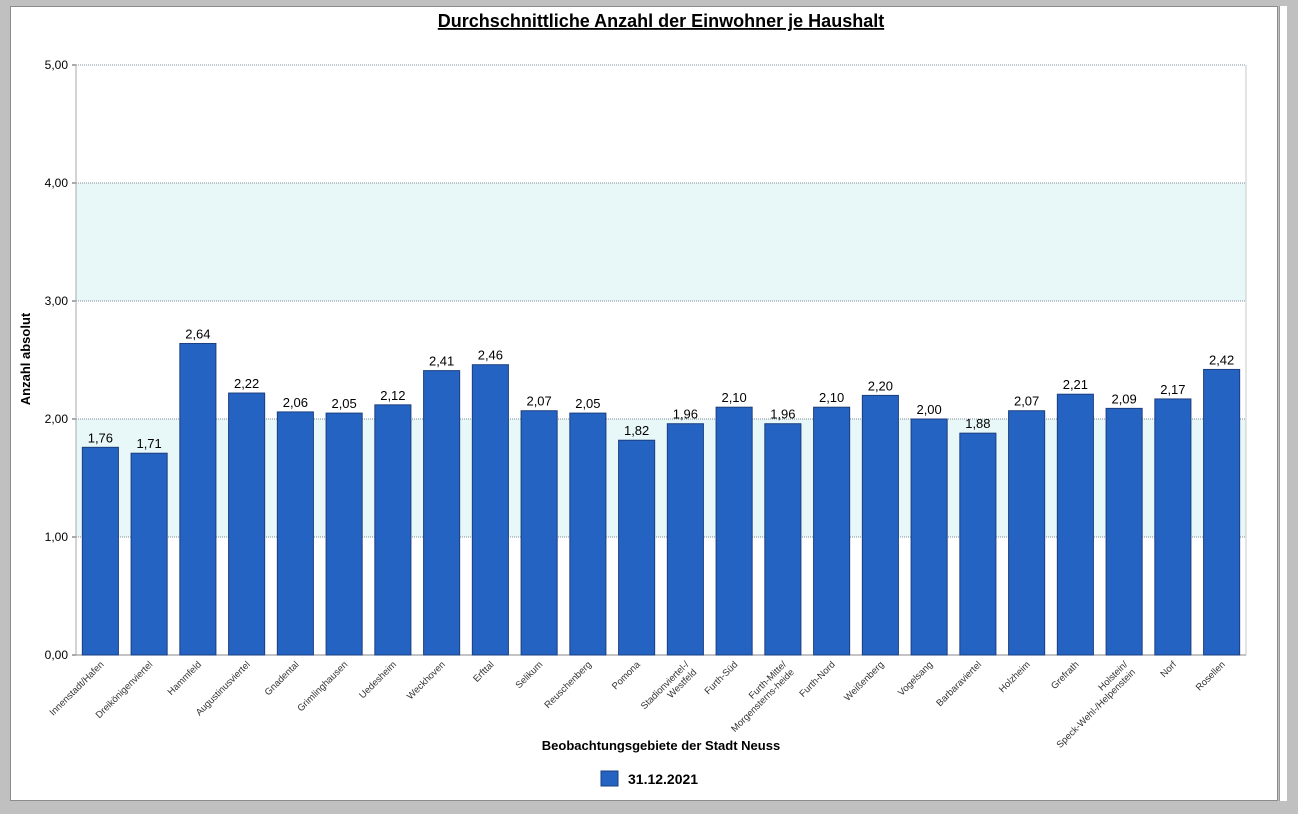 The width and height of the screenshot is (1298, 814). What do you see at coordinates (626, 675) in the screenshot?
I see `category-label: Pomona` at bounding box center [626, 675].